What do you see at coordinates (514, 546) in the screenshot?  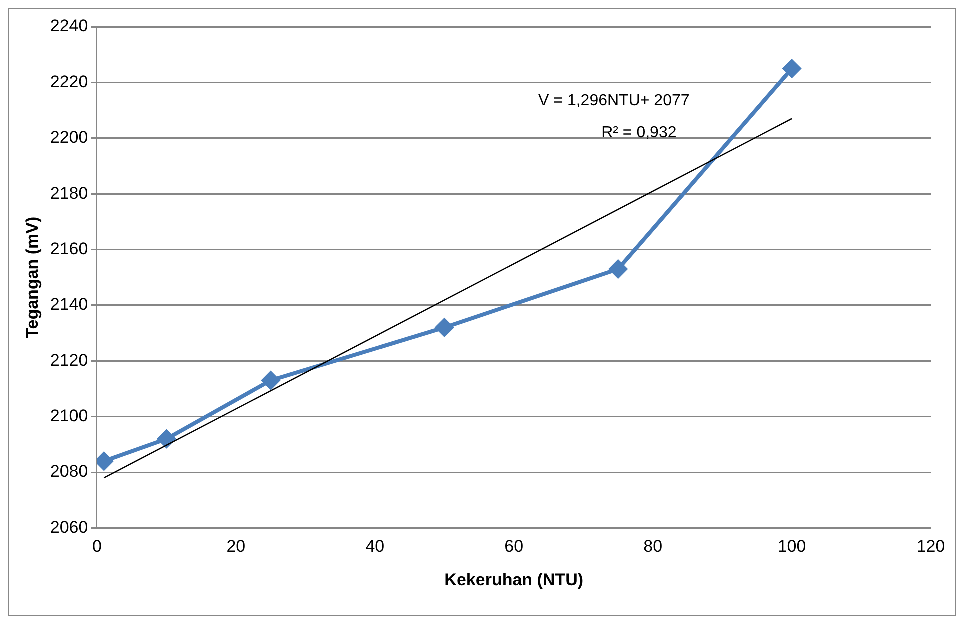 I see `x-tick-label: 60` at bounding box center [514, 546].